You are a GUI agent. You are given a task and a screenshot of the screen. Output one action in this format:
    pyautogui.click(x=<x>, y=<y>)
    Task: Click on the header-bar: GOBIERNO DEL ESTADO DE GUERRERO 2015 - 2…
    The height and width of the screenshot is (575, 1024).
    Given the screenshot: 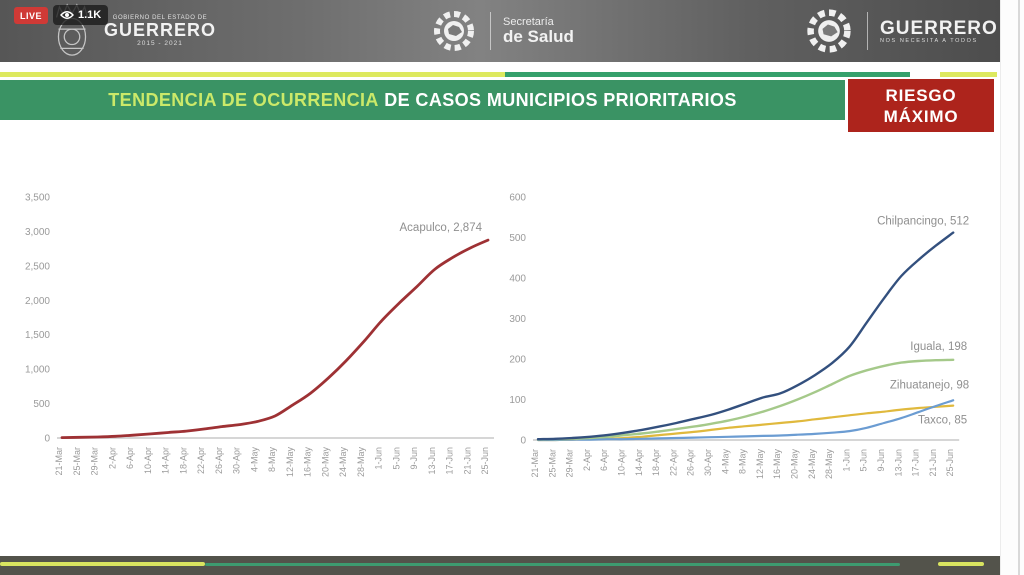 What is the action you would take?
    pyautogui.click(x=500, y=31)
    